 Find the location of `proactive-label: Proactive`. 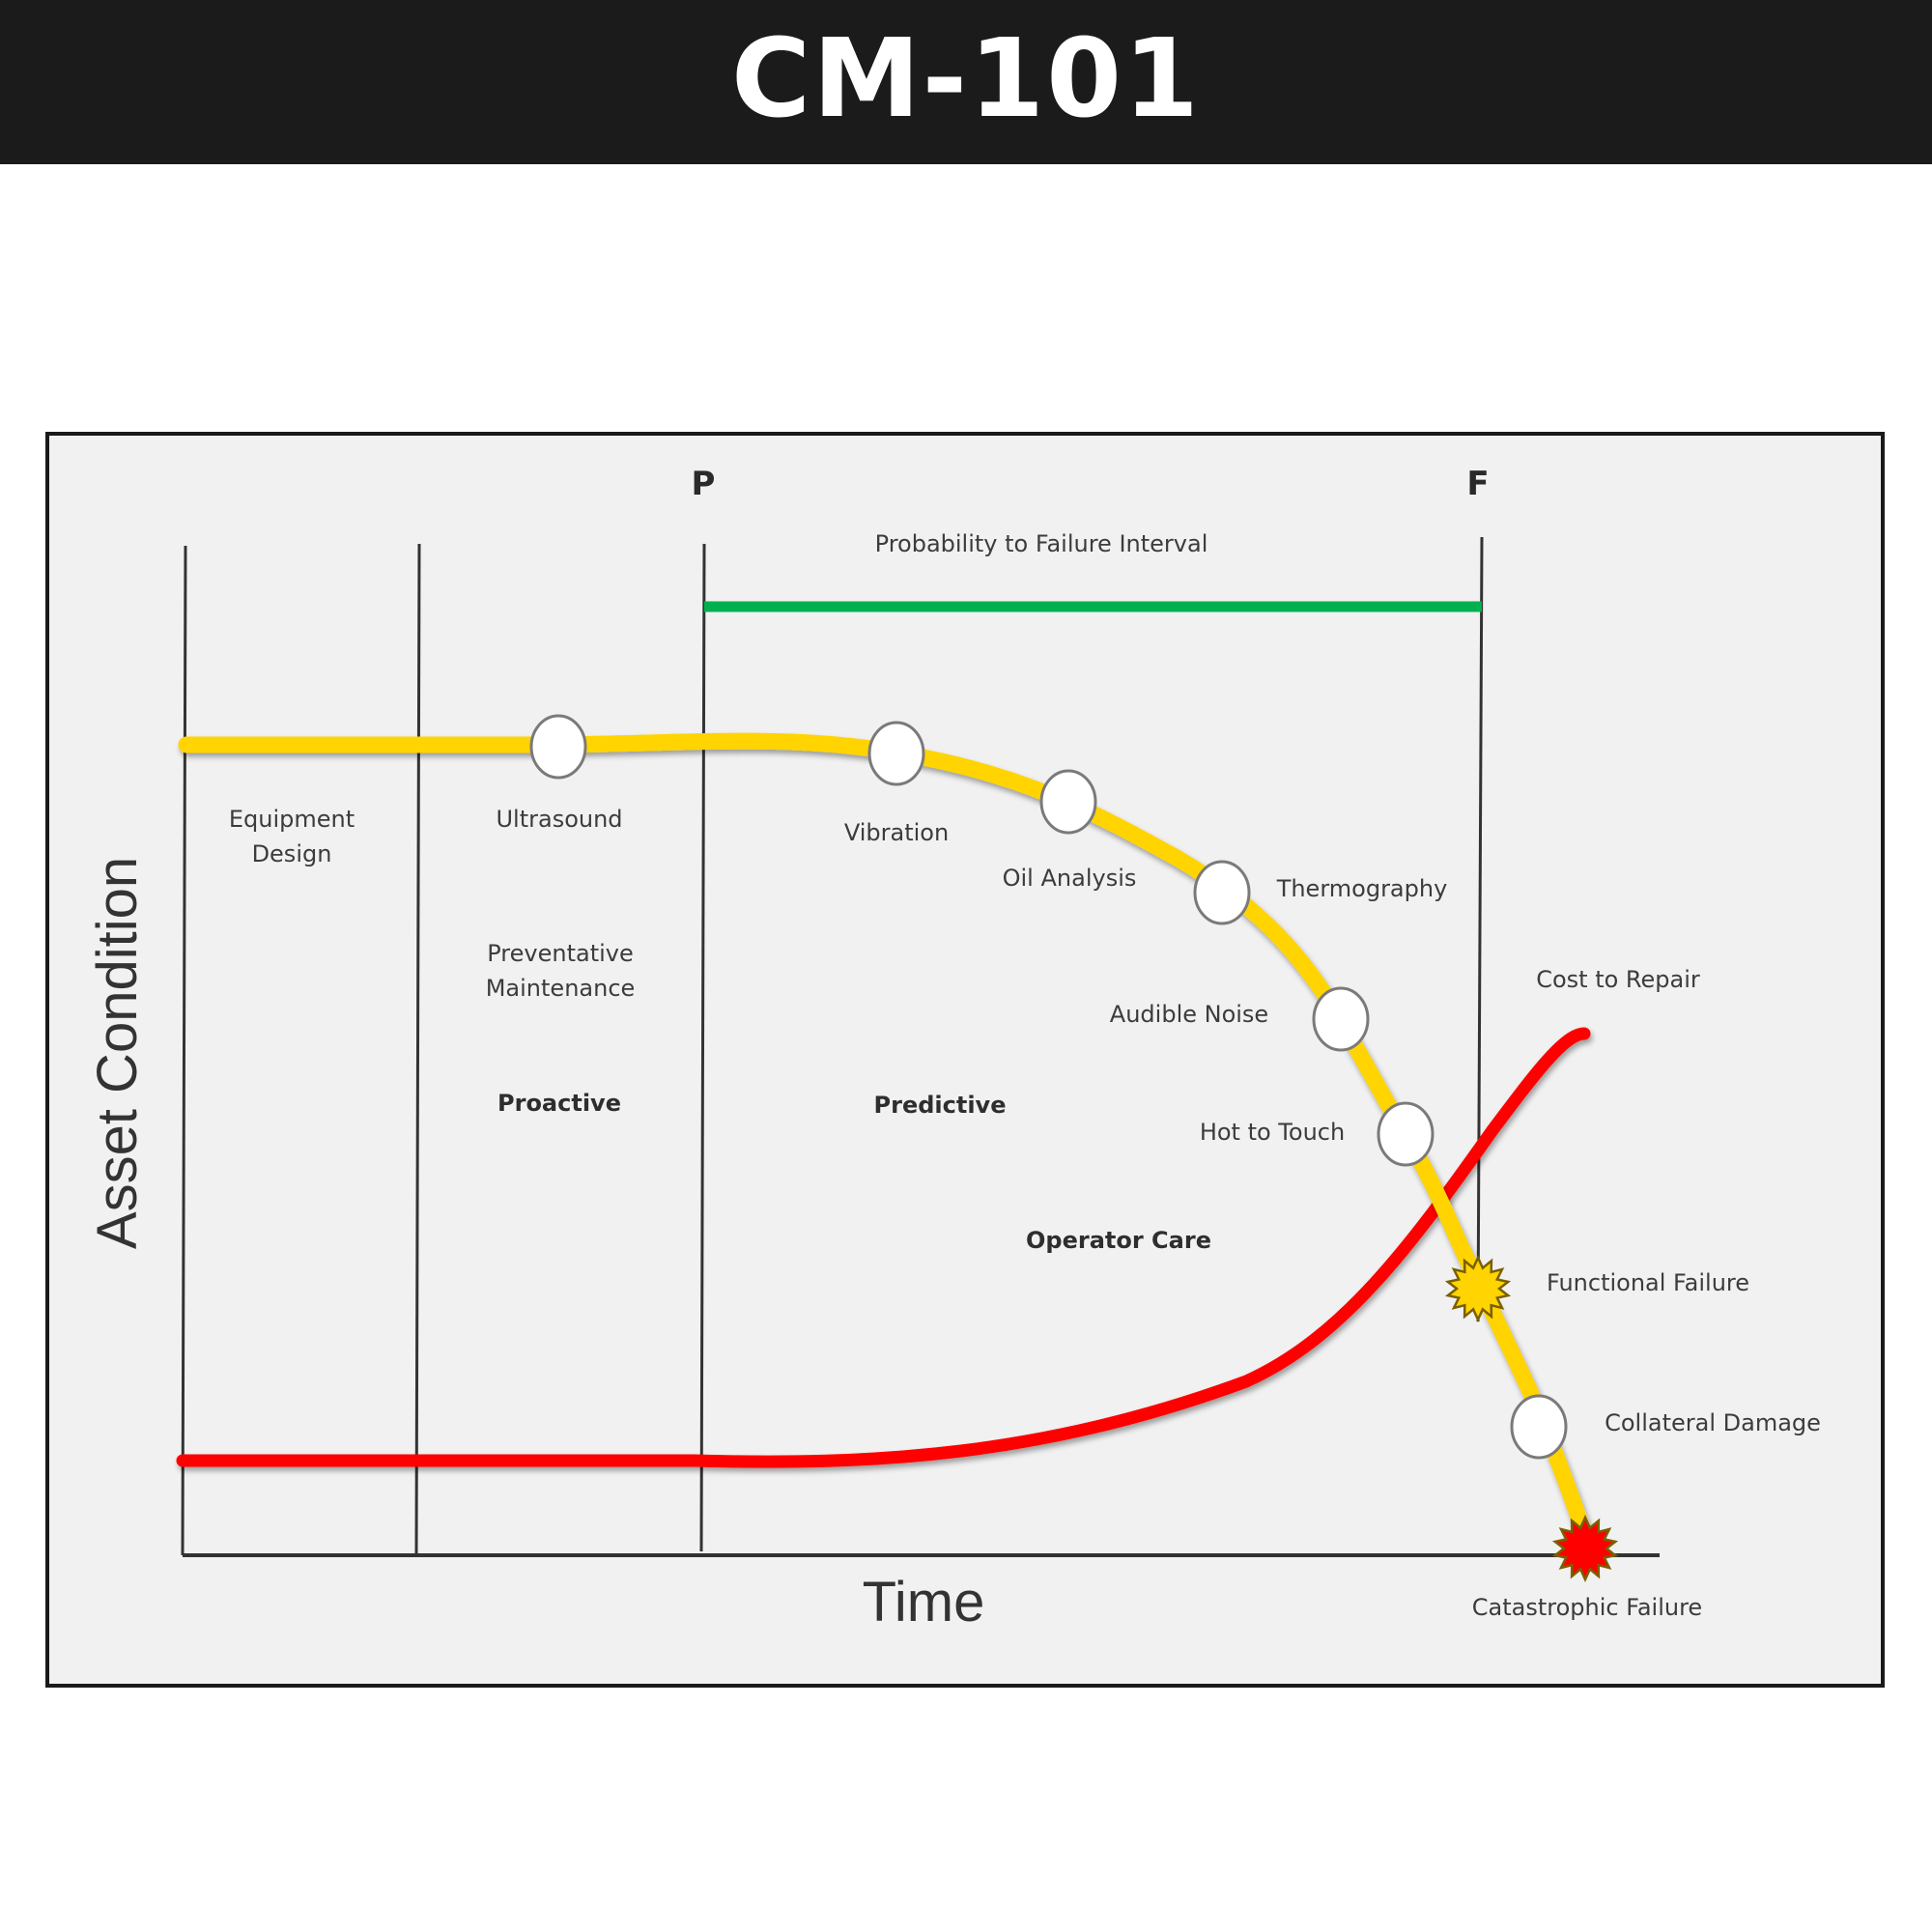

proactive-label: Proactive is located at coordinates (559, 1103).